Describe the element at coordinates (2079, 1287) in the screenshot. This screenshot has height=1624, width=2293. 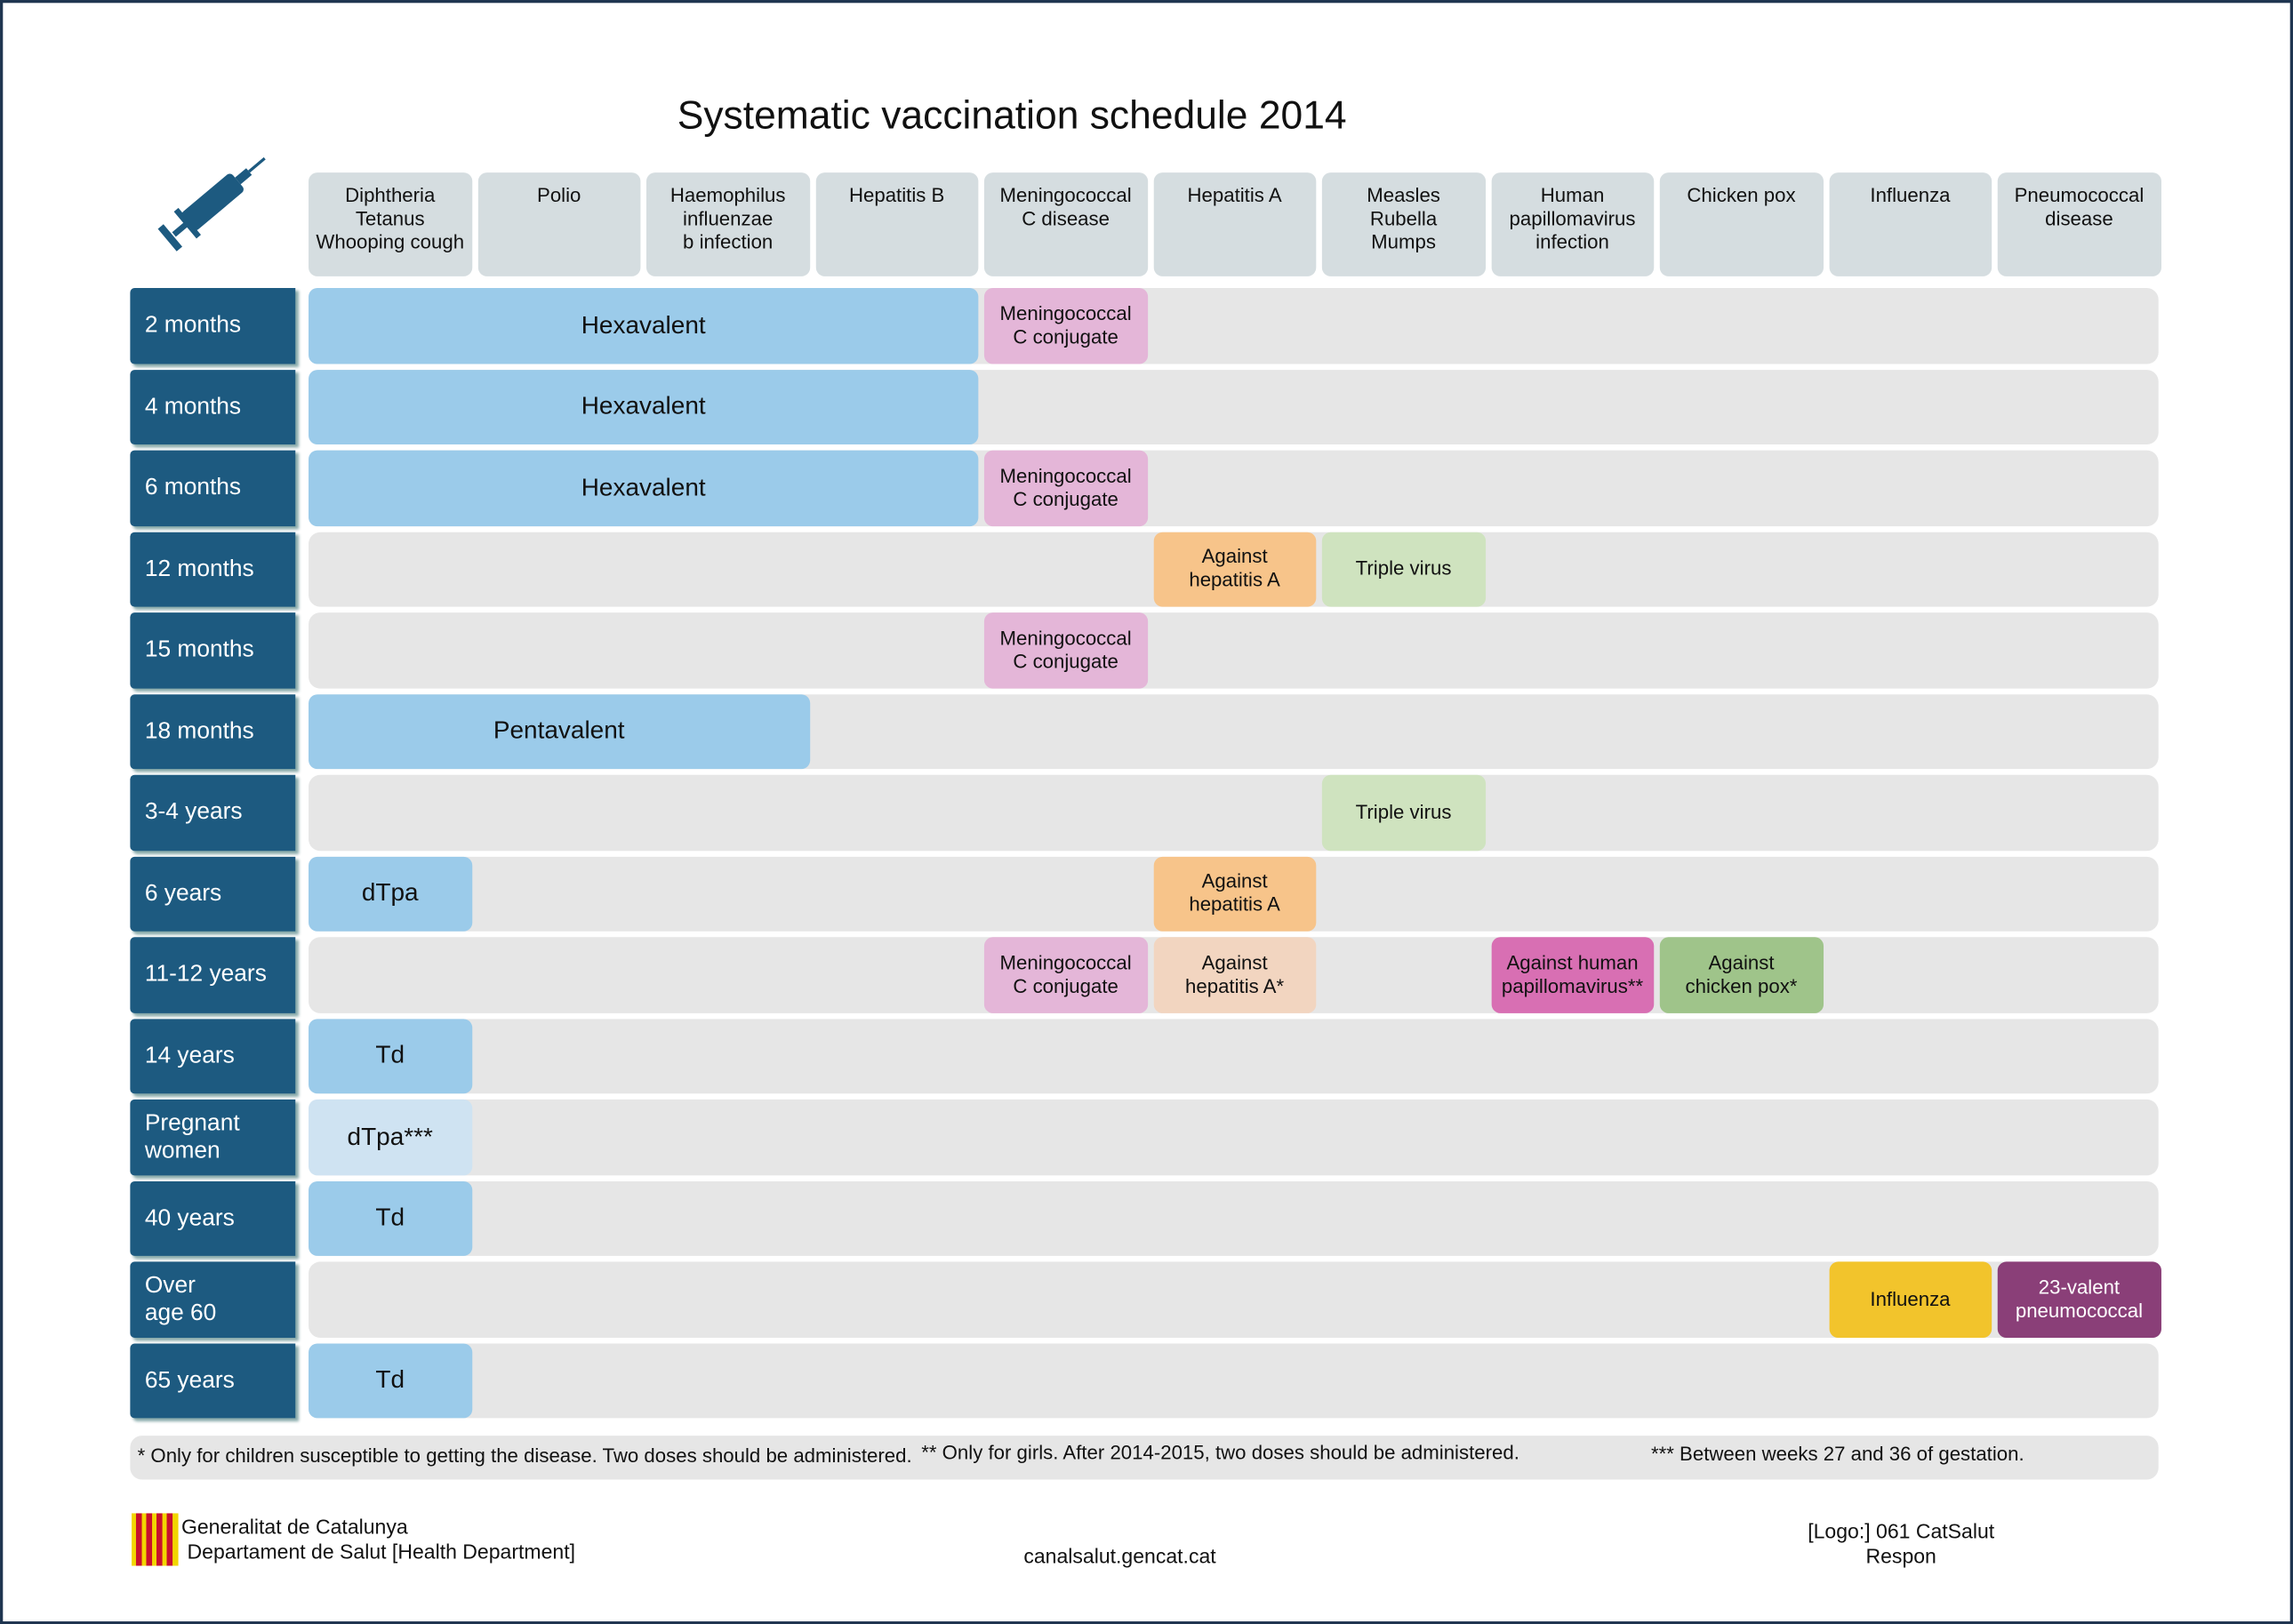
I see `text-line: 23-valent` at that location.